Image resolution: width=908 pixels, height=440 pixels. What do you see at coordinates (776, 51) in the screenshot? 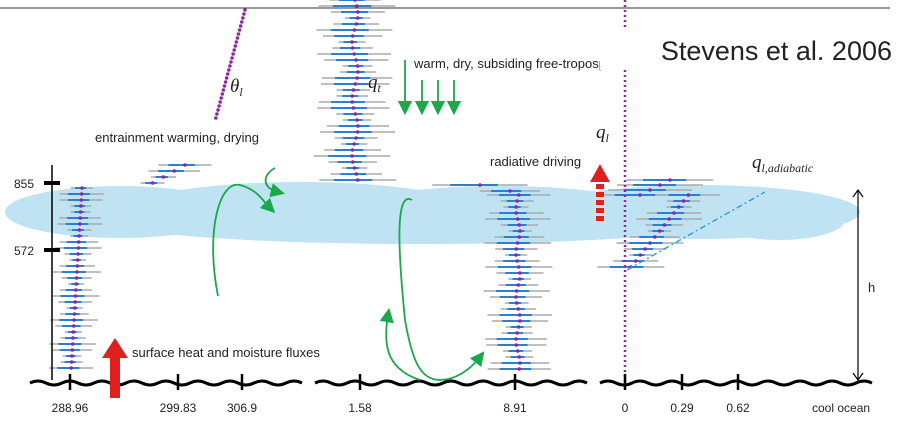
I see `citation: Stevens et al. 2006` at bounding box center [776, 51].